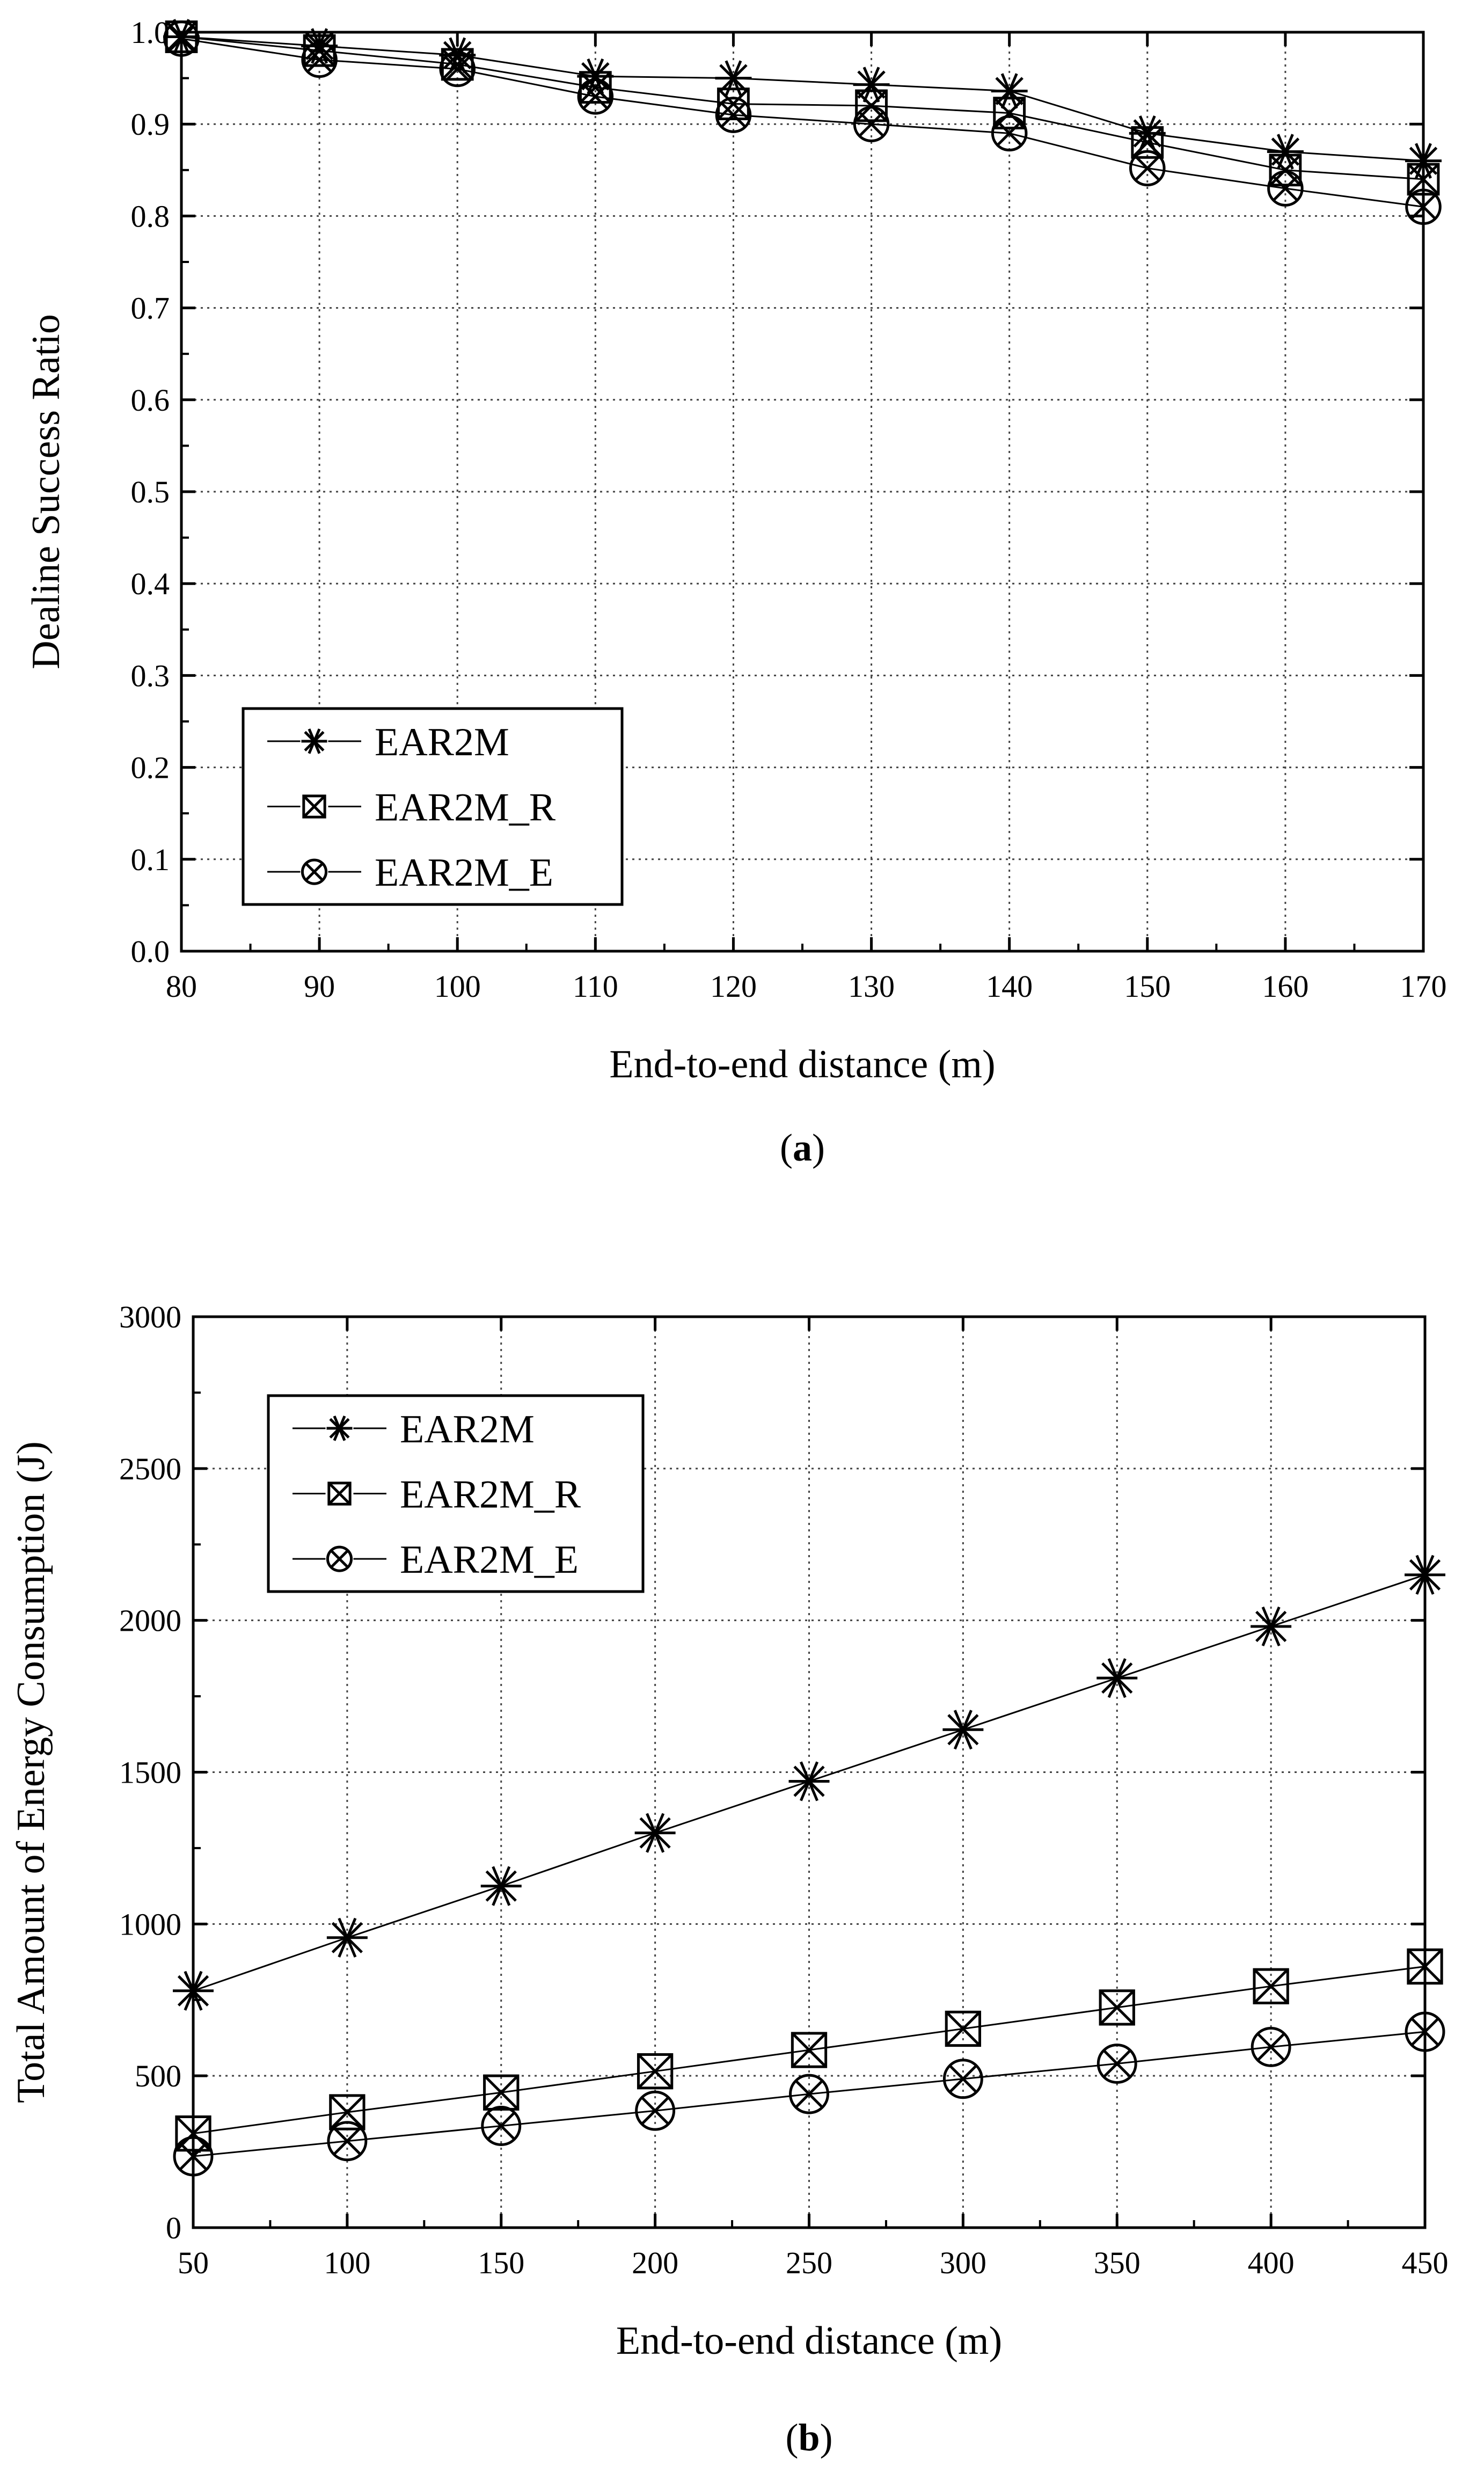 The image size is (1484, 2481). I want to click on y-tick-label: 2500, so click(150, 1469).